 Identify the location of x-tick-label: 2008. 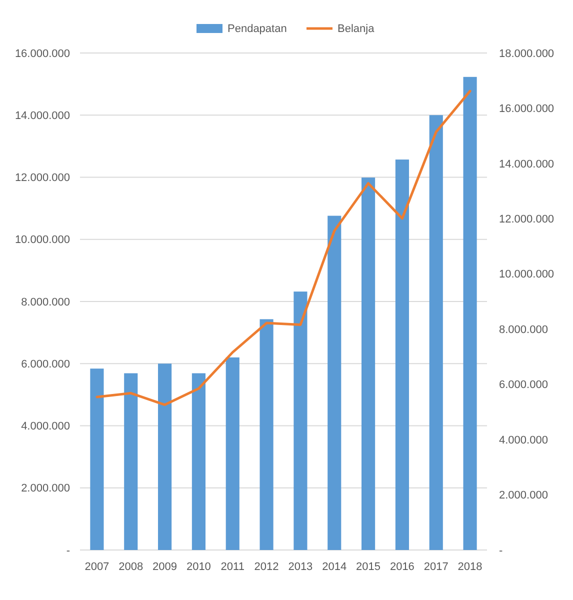
(131, 567).